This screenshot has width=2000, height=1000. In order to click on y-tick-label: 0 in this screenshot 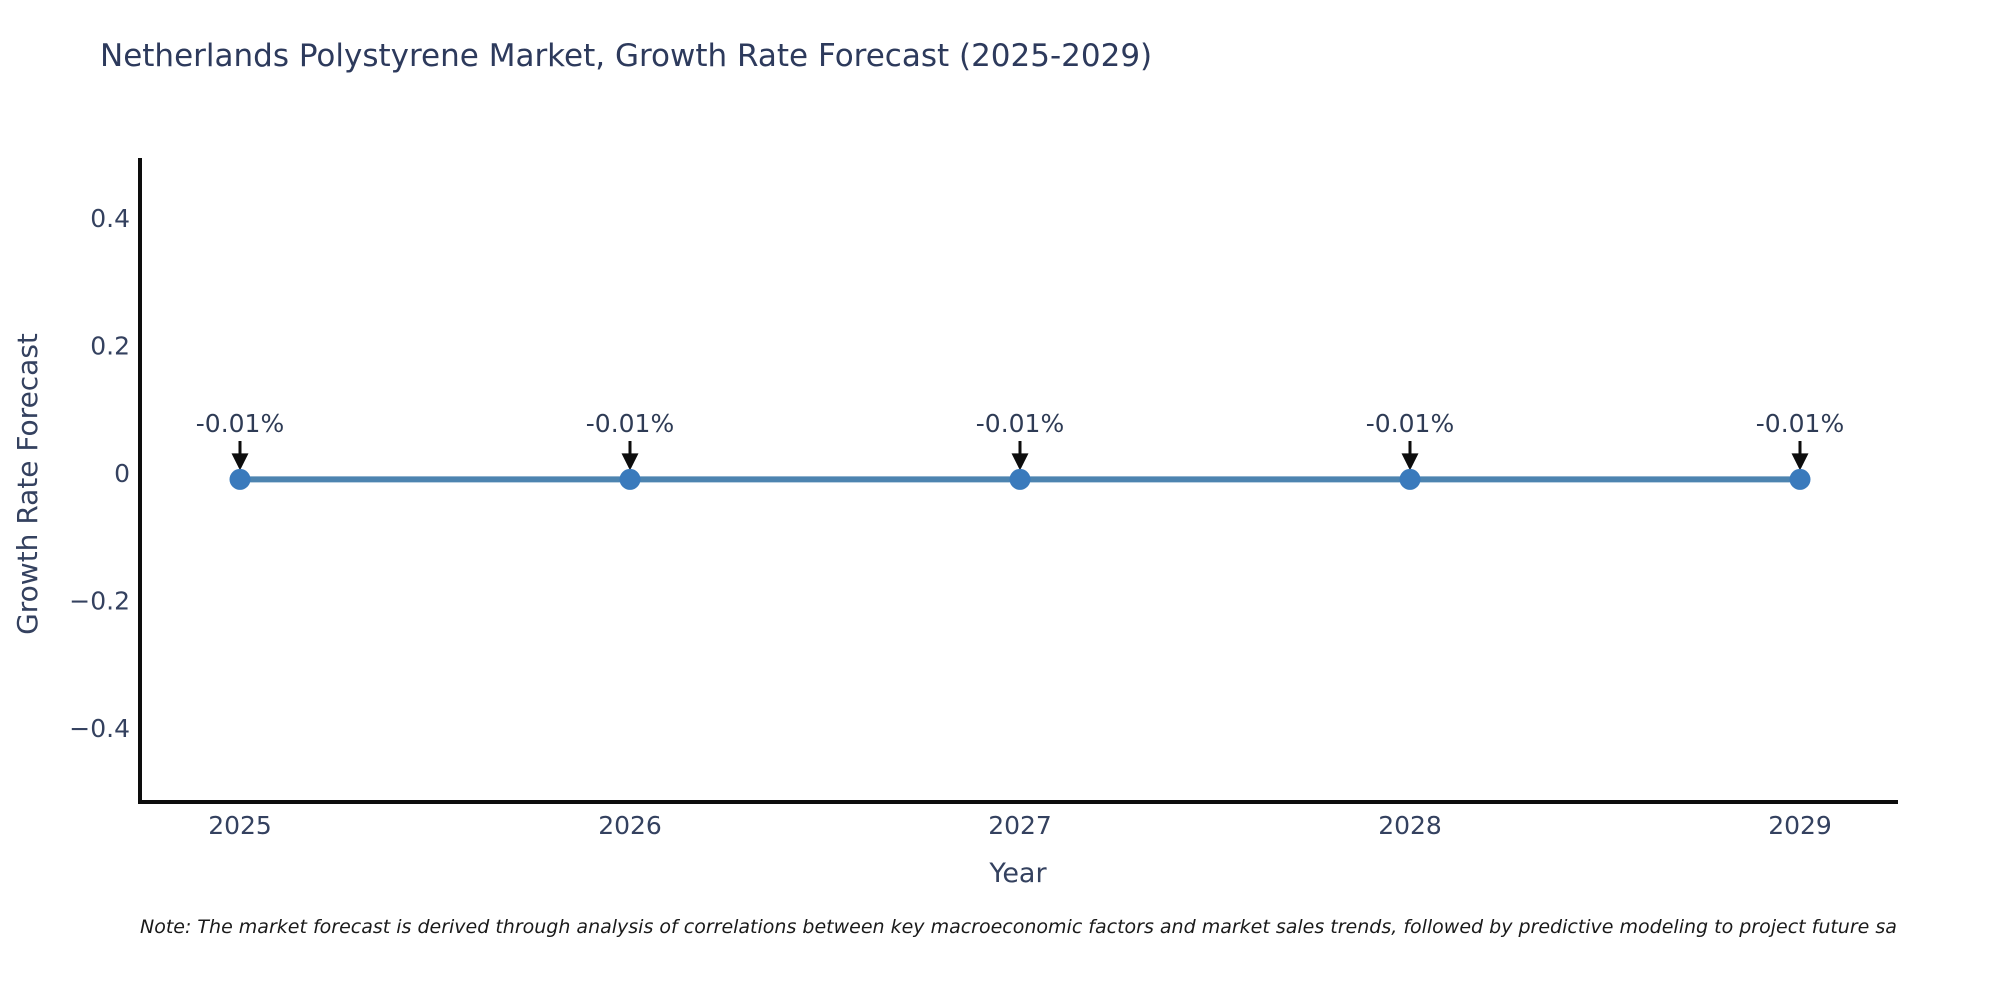, I will do `click(122, 473)`.